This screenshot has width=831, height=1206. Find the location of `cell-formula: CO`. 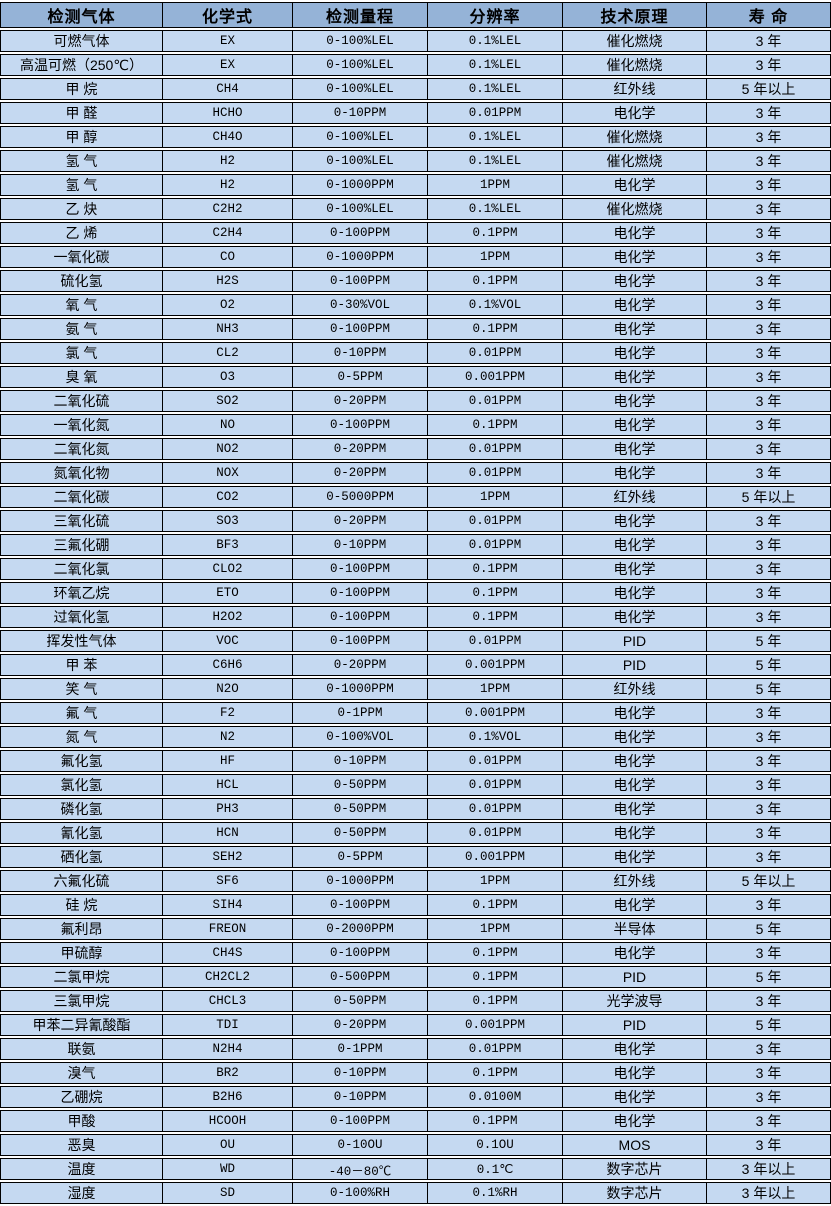

cell-formula: CO is located at coordinates (228, 257).